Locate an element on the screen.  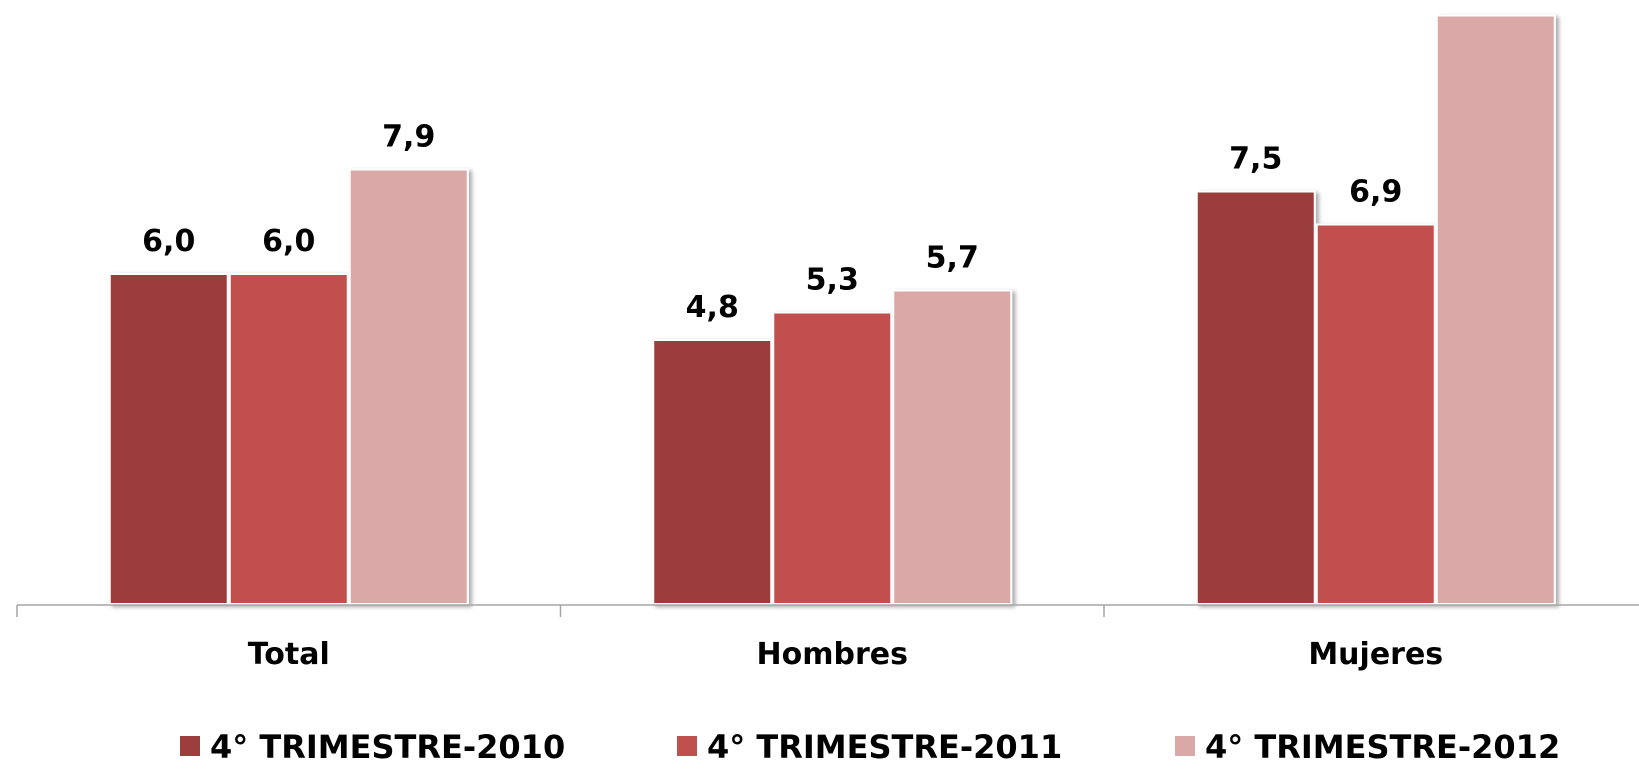
value-label: 10,7 is located at coordinates (1496, 0).